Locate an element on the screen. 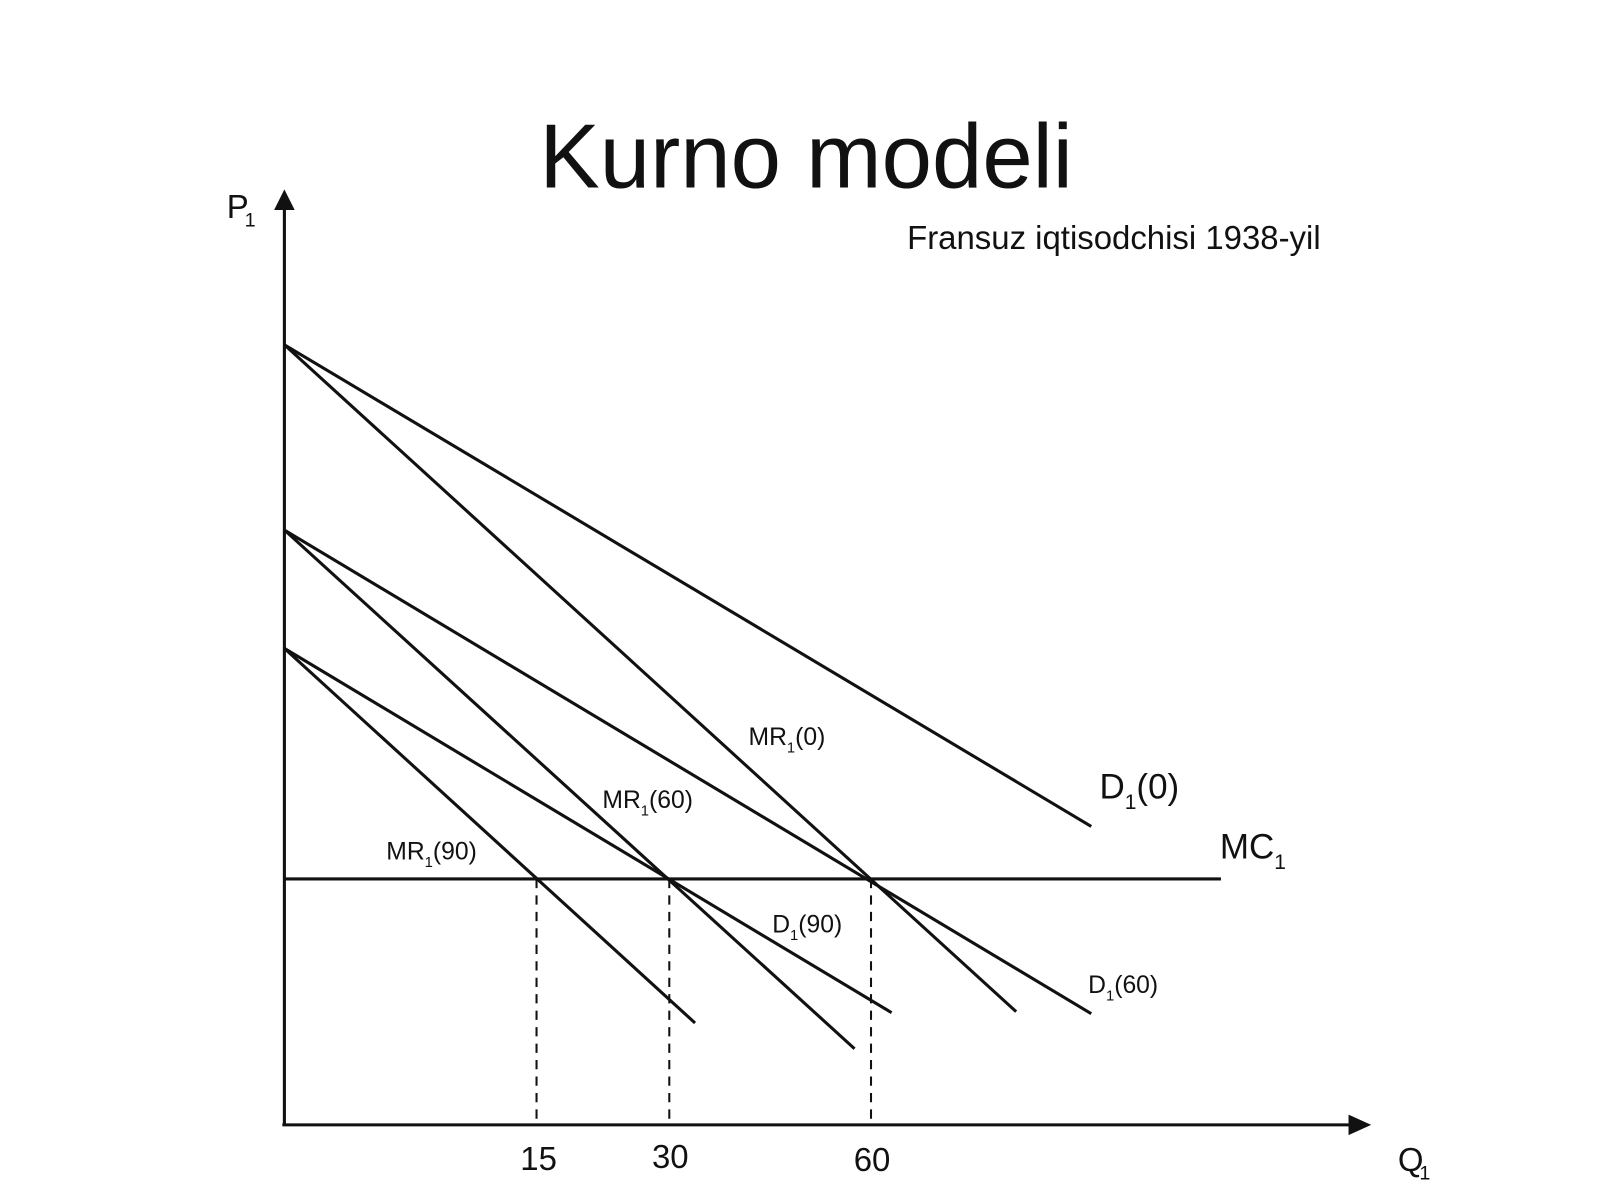 The width and height of the screenshot is (1600, 1200). curve-label: MR1(60) is located at coordinates (647, 803).